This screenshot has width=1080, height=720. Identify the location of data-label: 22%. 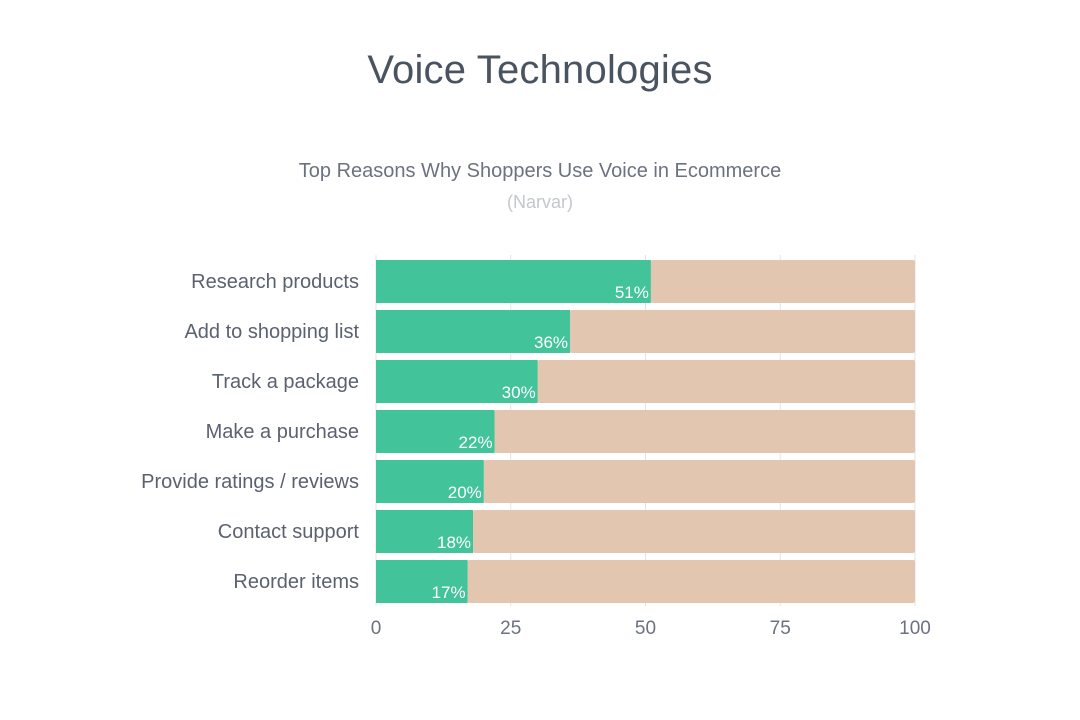
(476, 442).